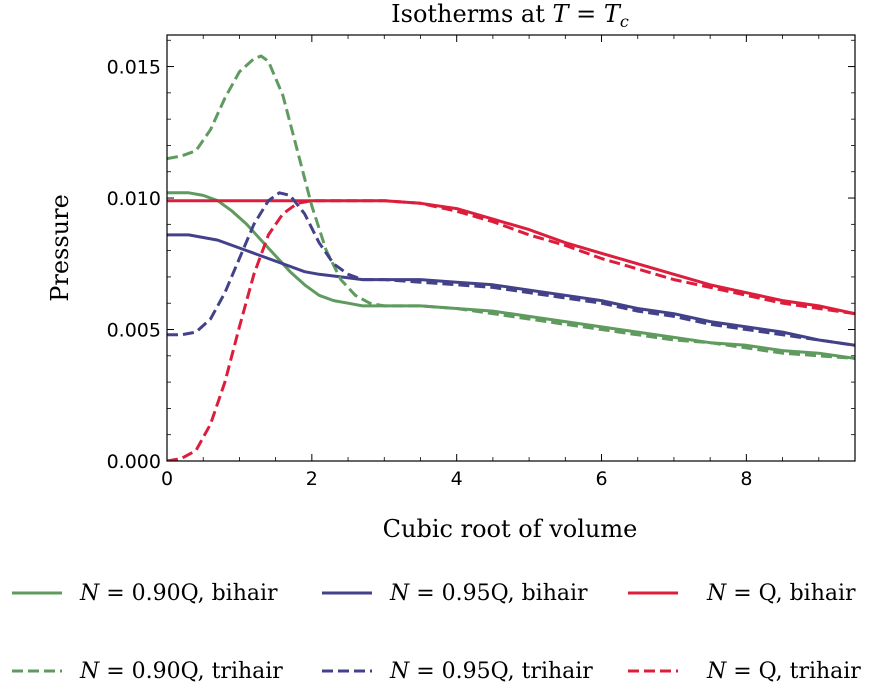 The image size is (885, 700). I want to click on legend-label-0: N = 0.90Q, bihair, so click(178, 593).